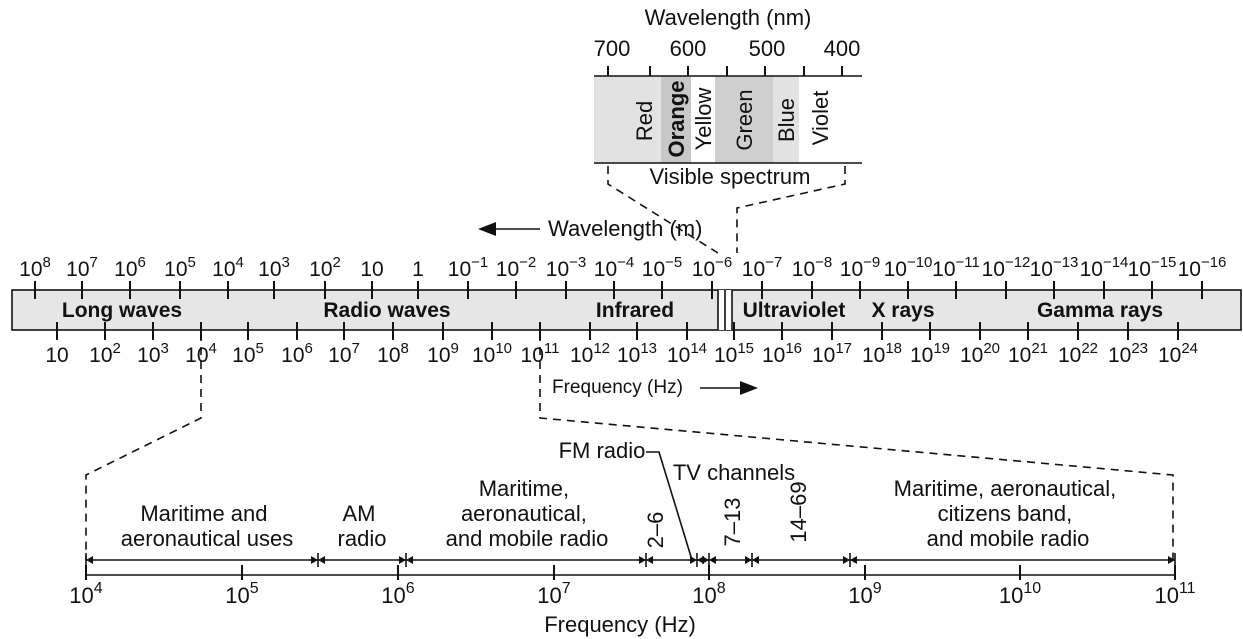 This screenshot has width=1243, height=639. What do you see at coordinates (620, 624) in the screenshot?
I see `radio-axis-title: Frequency (Hz)` at bounding box center [620, 624].